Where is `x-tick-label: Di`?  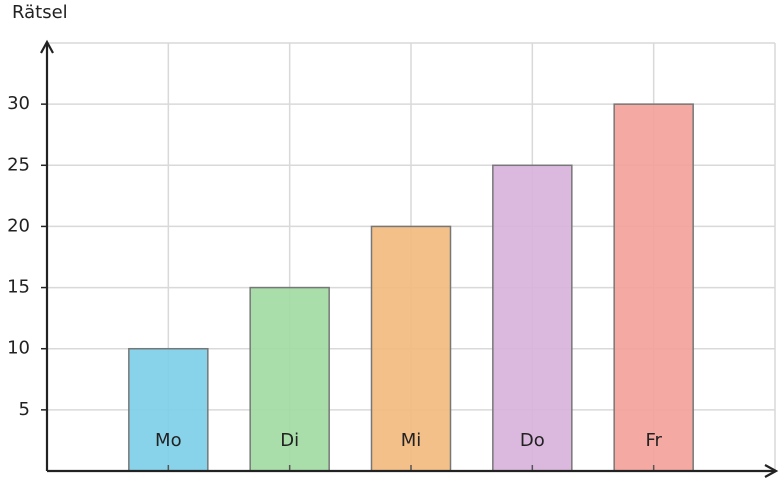
x-tick-label: Di is located at coordinates (289, 440).